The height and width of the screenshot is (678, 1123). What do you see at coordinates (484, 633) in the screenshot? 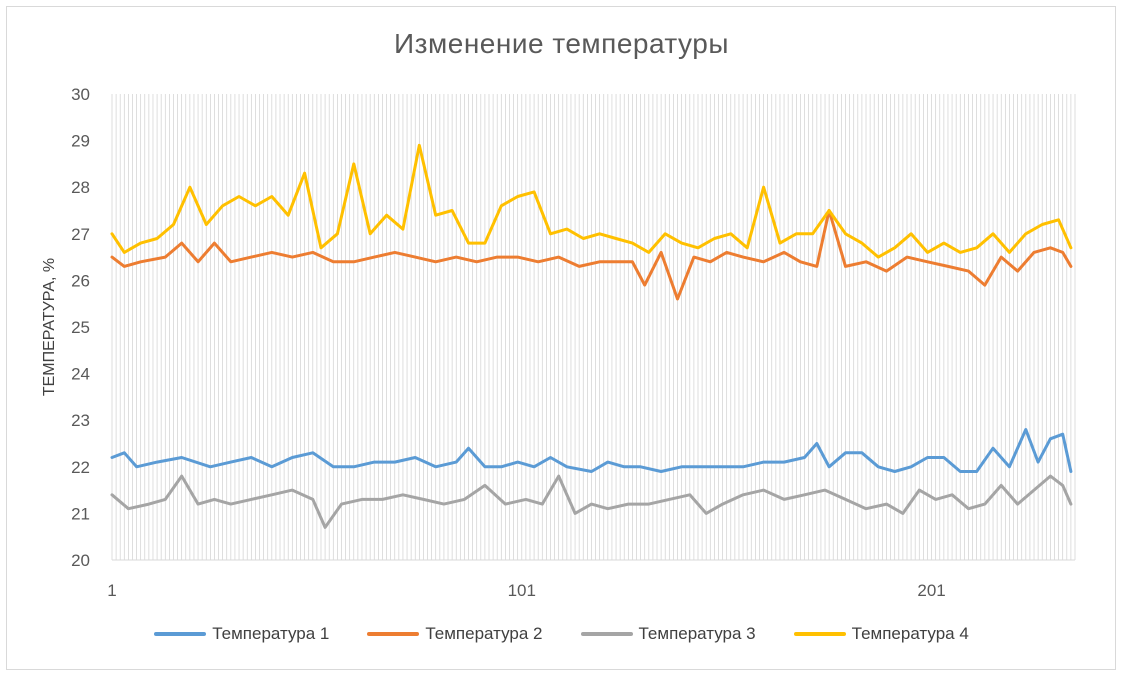
I see `legend-label-2: Температура 2` at bounding box center [484, 633].